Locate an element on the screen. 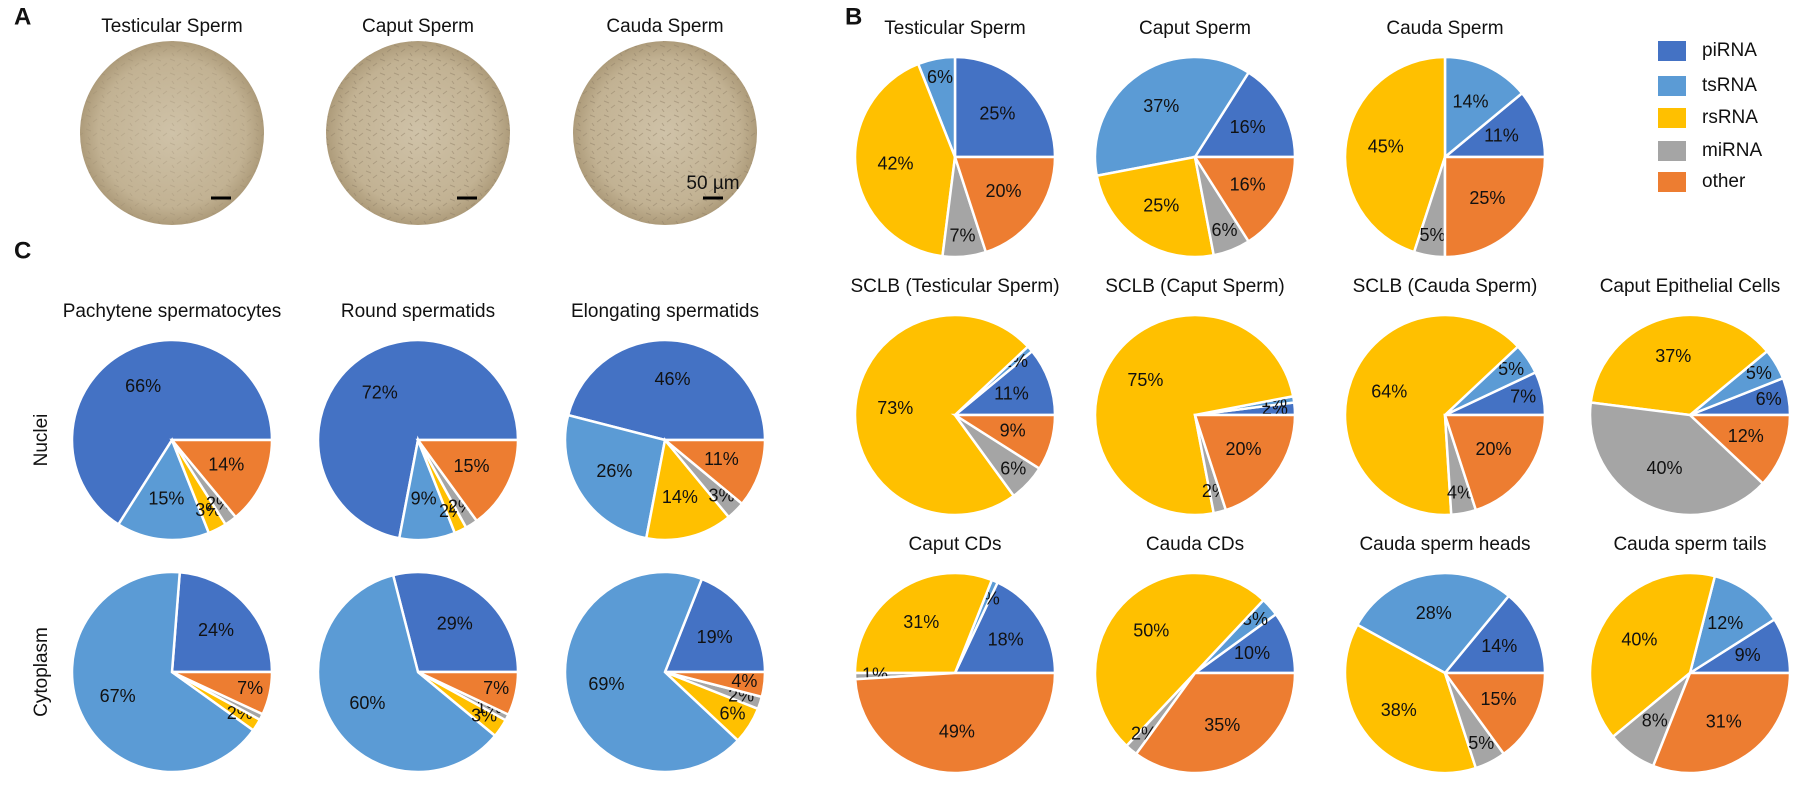 The width and height of the screenshot is (1800, 785). chart-title: SCLB (Testicular Sperm) is located at coordinates (954, 286).